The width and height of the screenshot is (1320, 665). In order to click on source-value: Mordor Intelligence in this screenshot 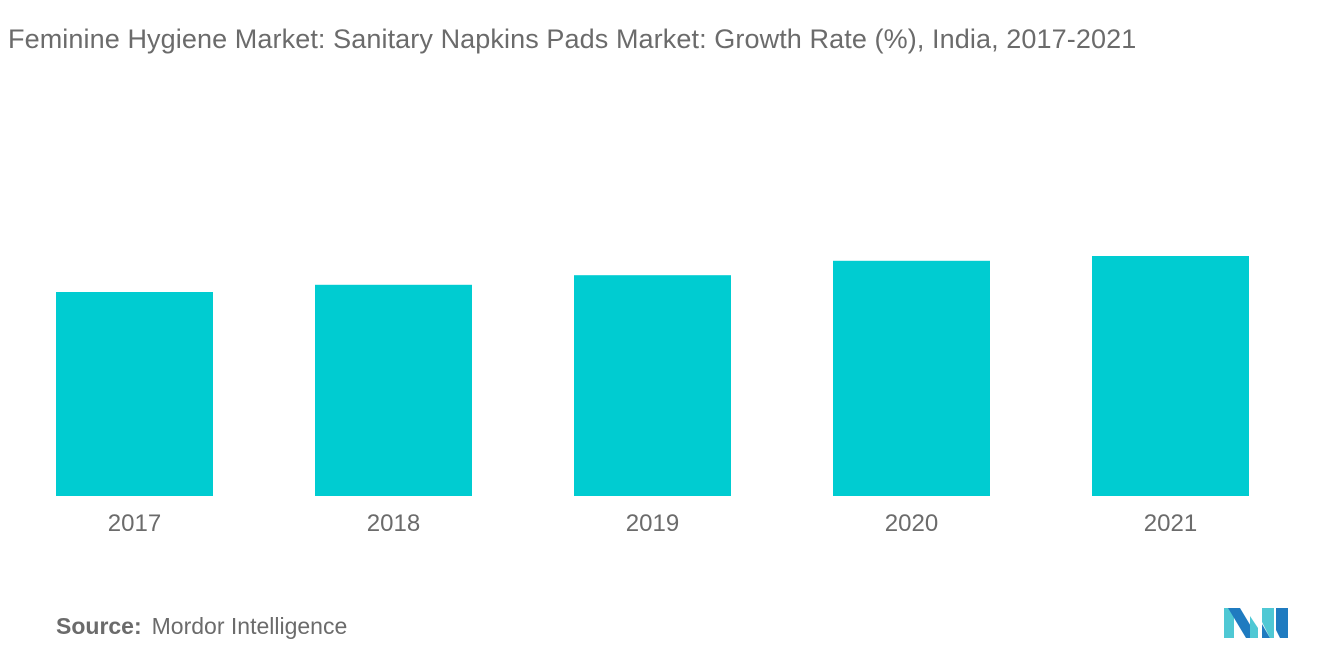, I will do `click(249, 626)`.